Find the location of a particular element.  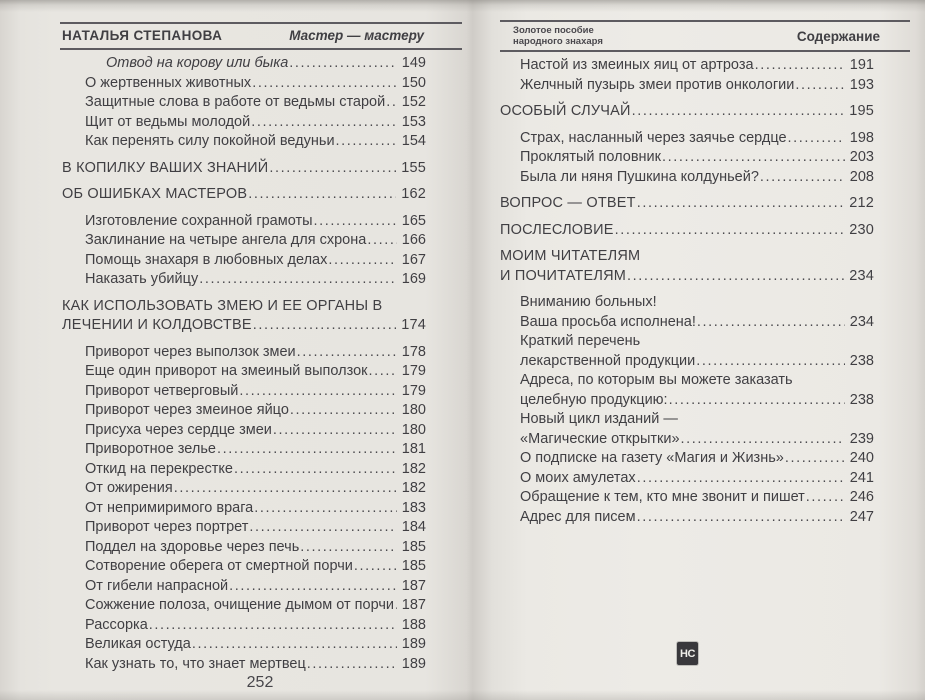

toc-row: Сотворение оберега от смертной порчи 185 is located at coordinates (255, 567).